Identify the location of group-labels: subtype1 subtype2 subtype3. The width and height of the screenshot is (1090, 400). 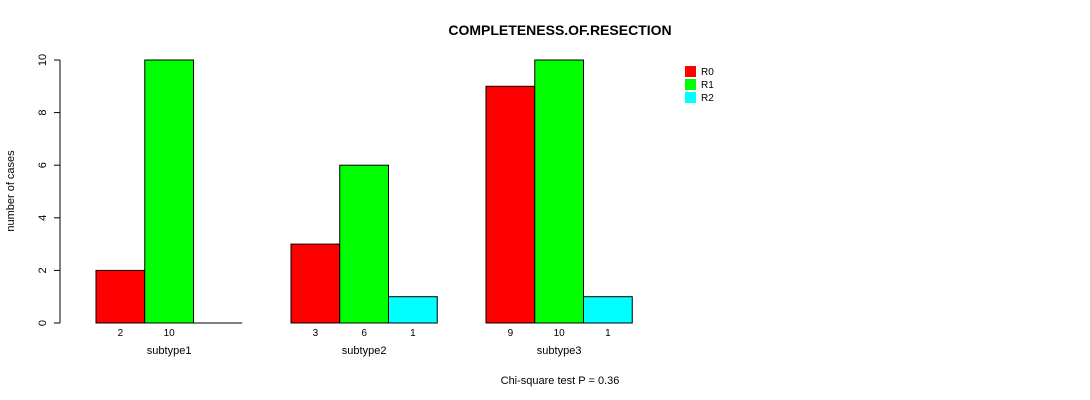
(364, 351).